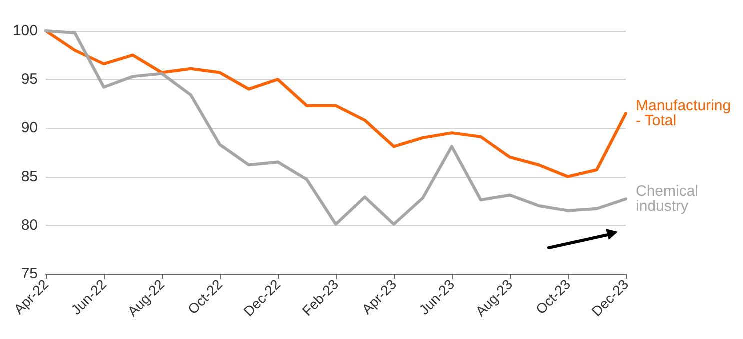  I want to click on y-tick-label: 80, so click(29, 225).